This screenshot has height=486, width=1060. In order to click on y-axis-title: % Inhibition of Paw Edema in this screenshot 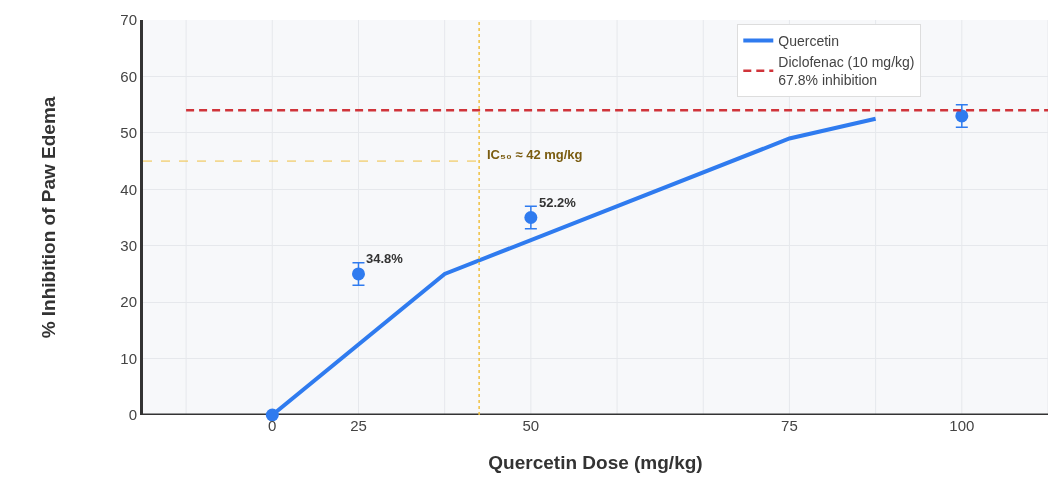, I will do `click(49, 217)`.